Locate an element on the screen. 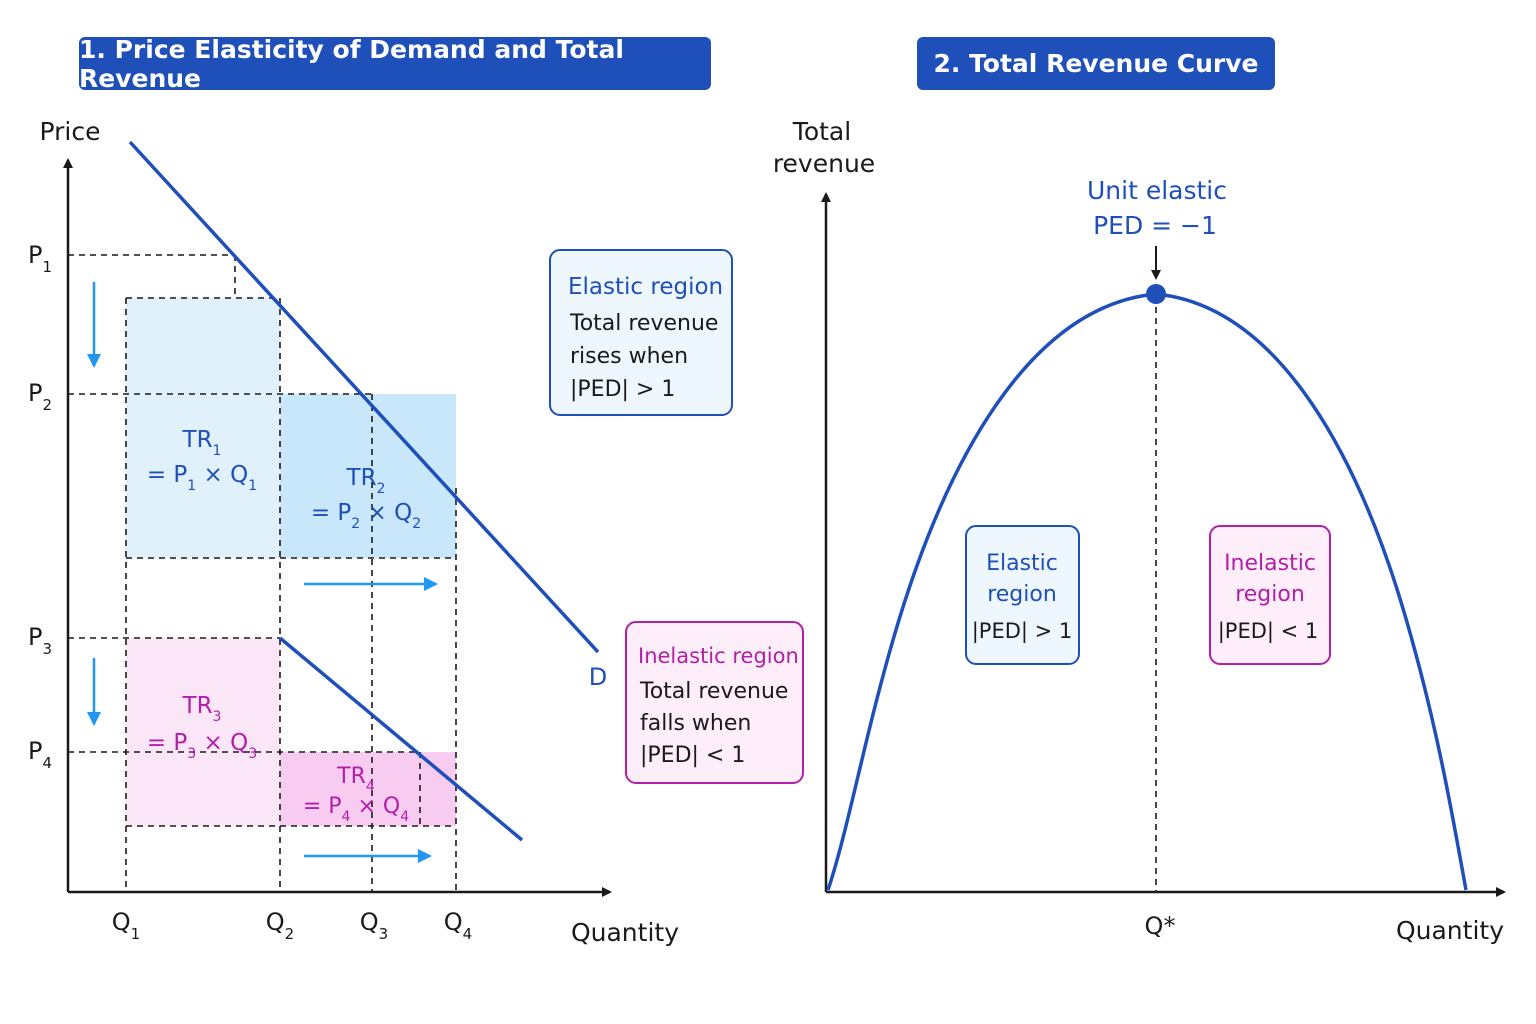 This screenshot has width=1536, height=1024. inelastic-callout-title: Inelastic region is located at coordinates (718, 656).